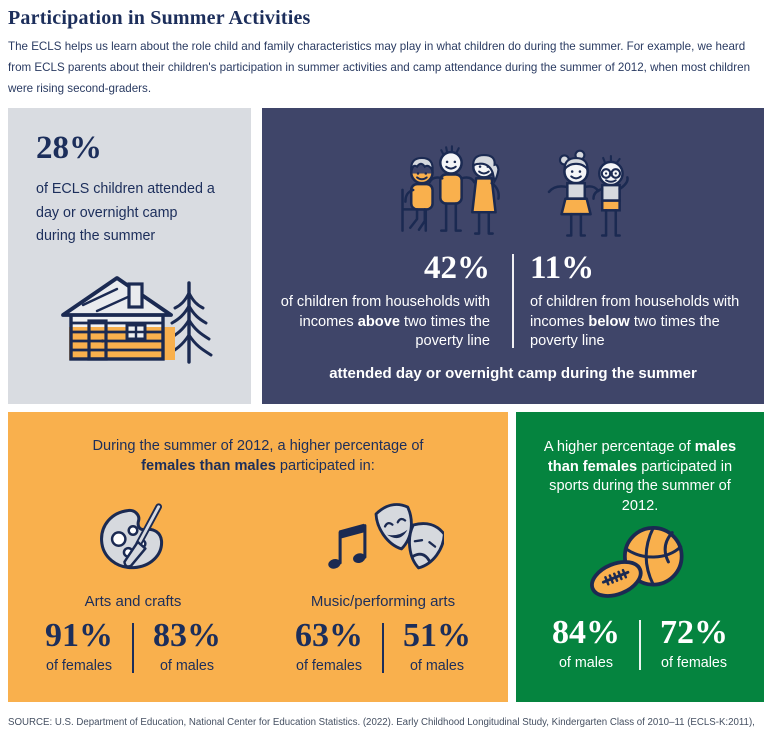  I want to click on paint-palette-brush-icon, so click(133, 540).